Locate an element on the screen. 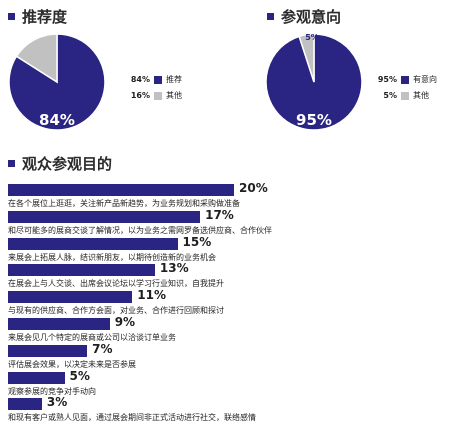 The width and height of the screenshot is (468, 433). intent-slice-label: 5% is located at coordinates (312, 37).